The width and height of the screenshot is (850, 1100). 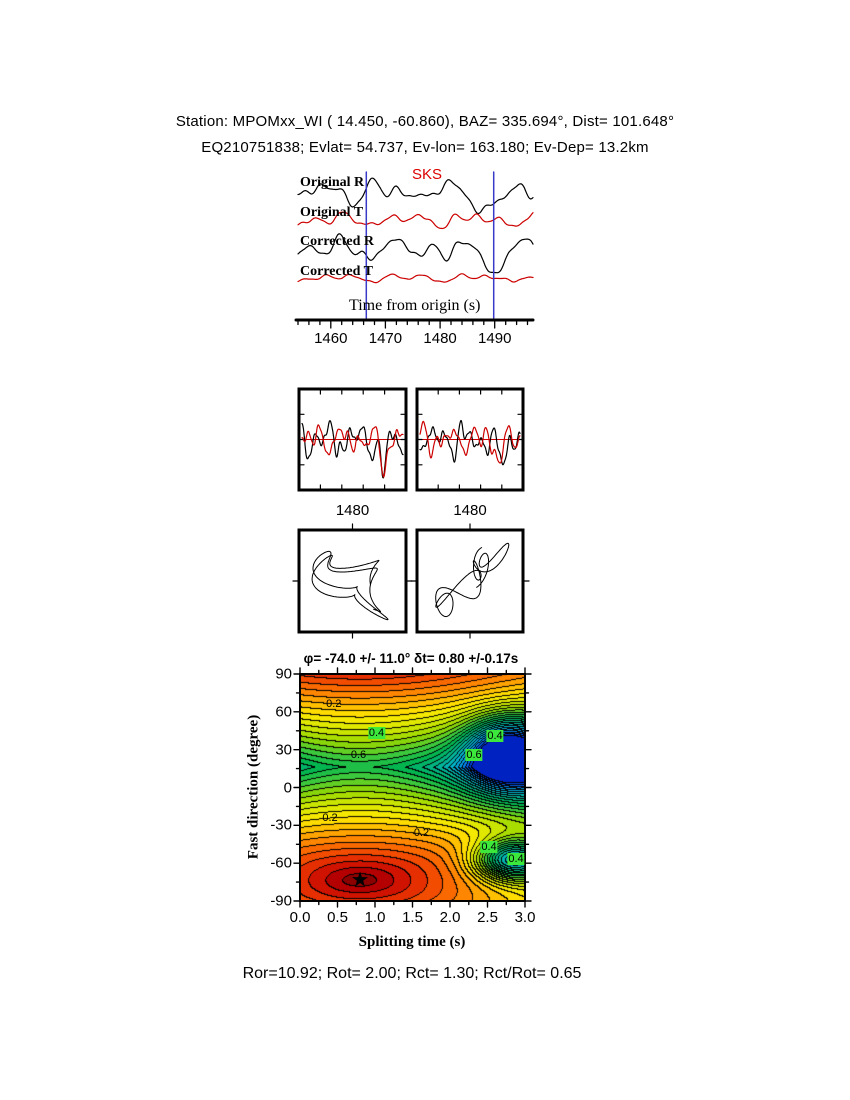 What do you see at coordinates (412, 917) in the screenshot?
I see `splitting-time-tick-label: 1.5` at bounding box center [412, 917].